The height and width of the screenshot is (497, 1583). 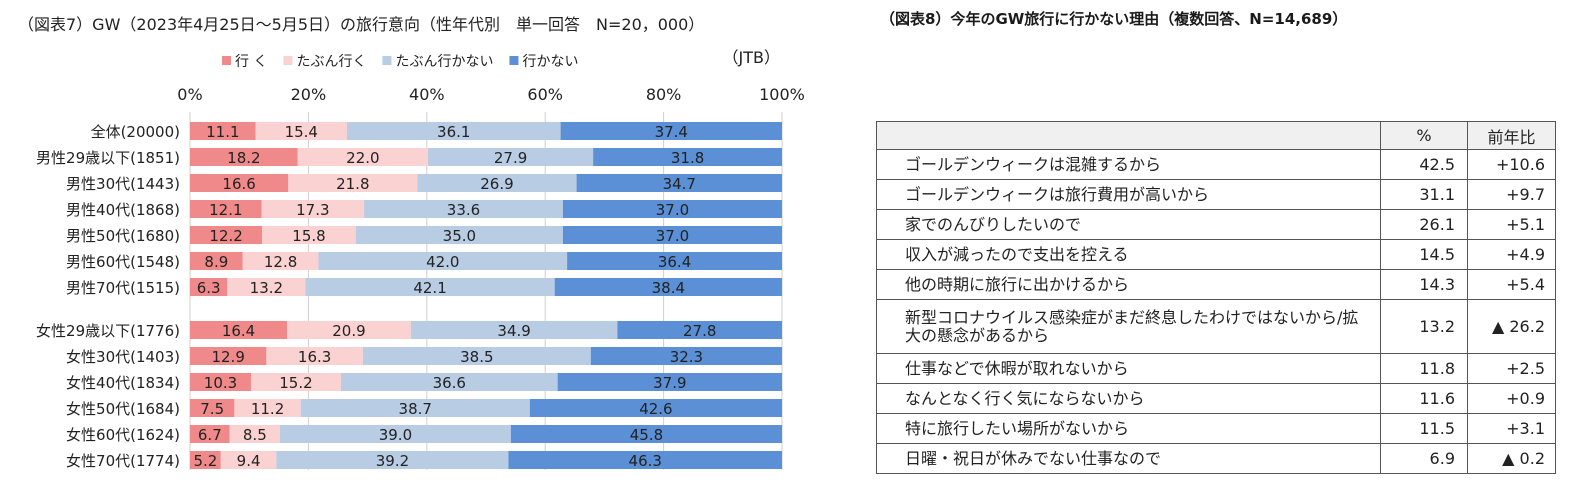 I want to click on bar-value-label: 27.8, so click(x=699, y=331).